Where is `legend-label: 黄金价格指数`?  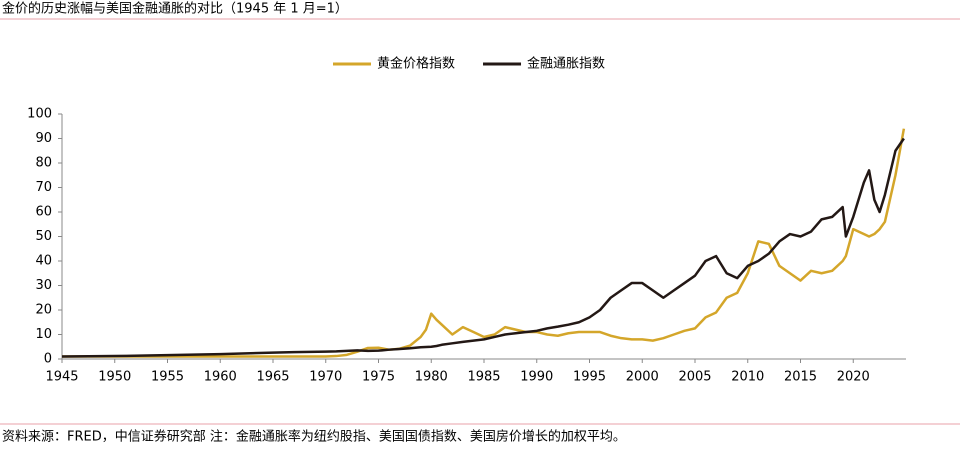 legend-label: 黄金价格指数 is located at coordinates (416, 64).